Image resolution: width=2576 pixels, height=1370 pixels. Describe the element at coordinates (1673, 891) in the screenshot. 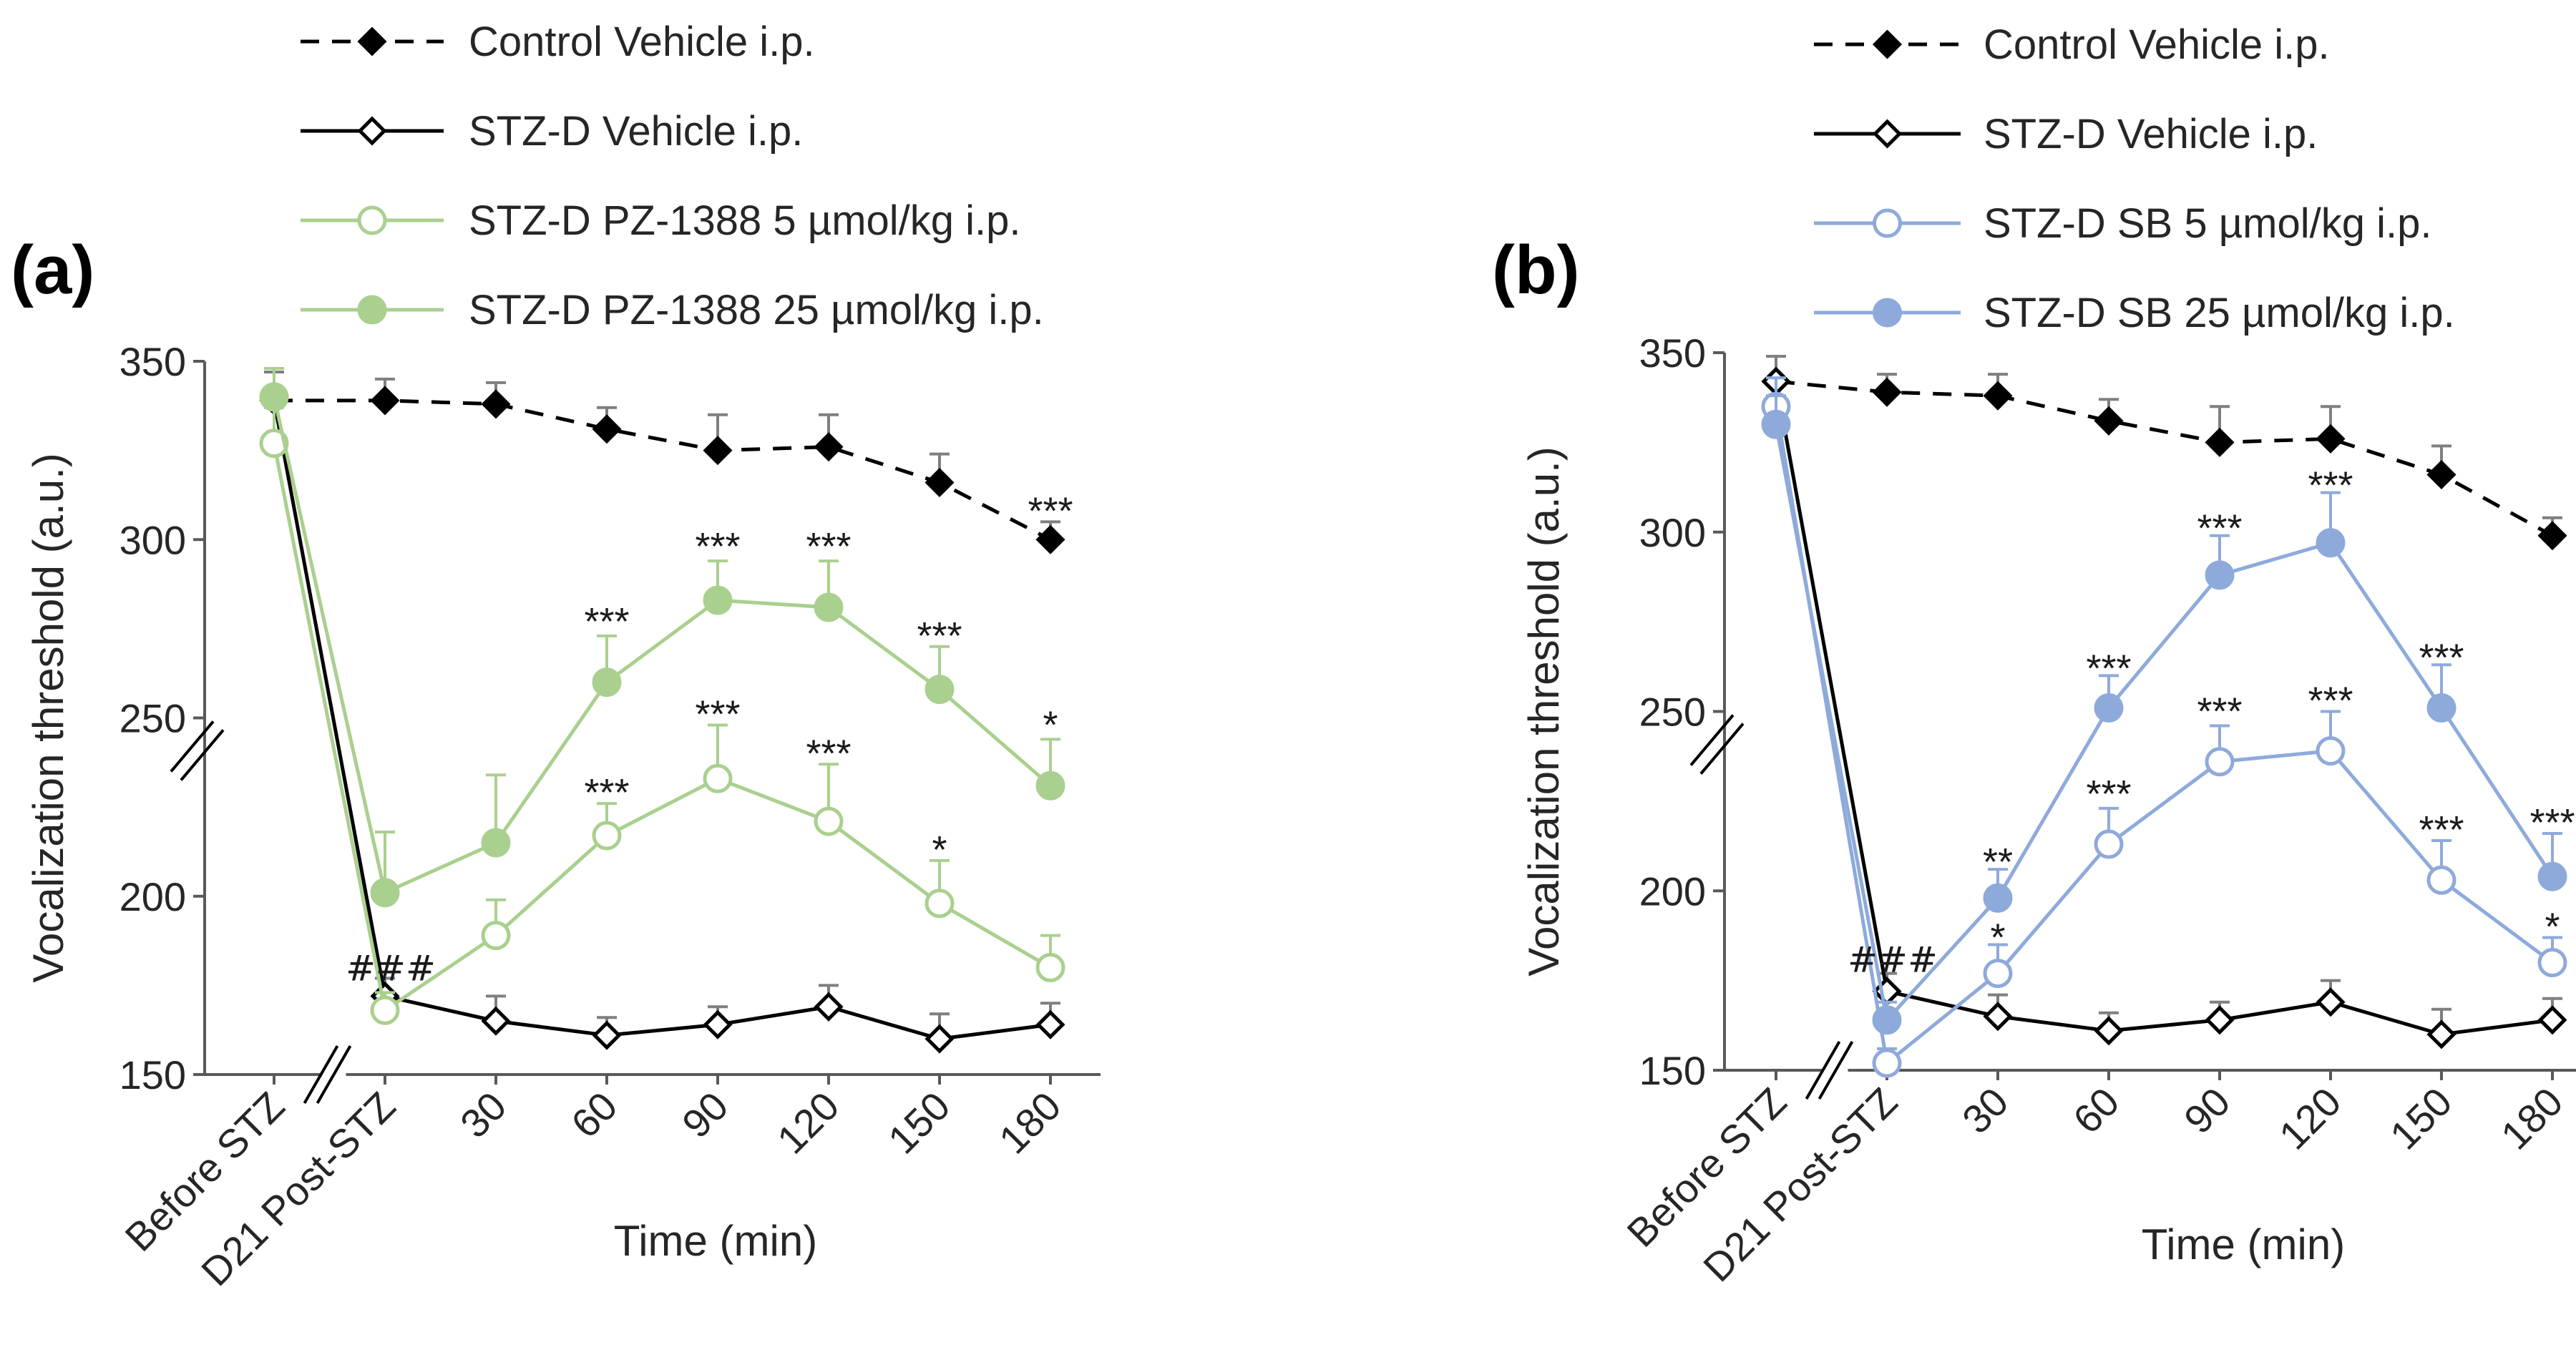

I see `y-tick-label: 200` at that location.